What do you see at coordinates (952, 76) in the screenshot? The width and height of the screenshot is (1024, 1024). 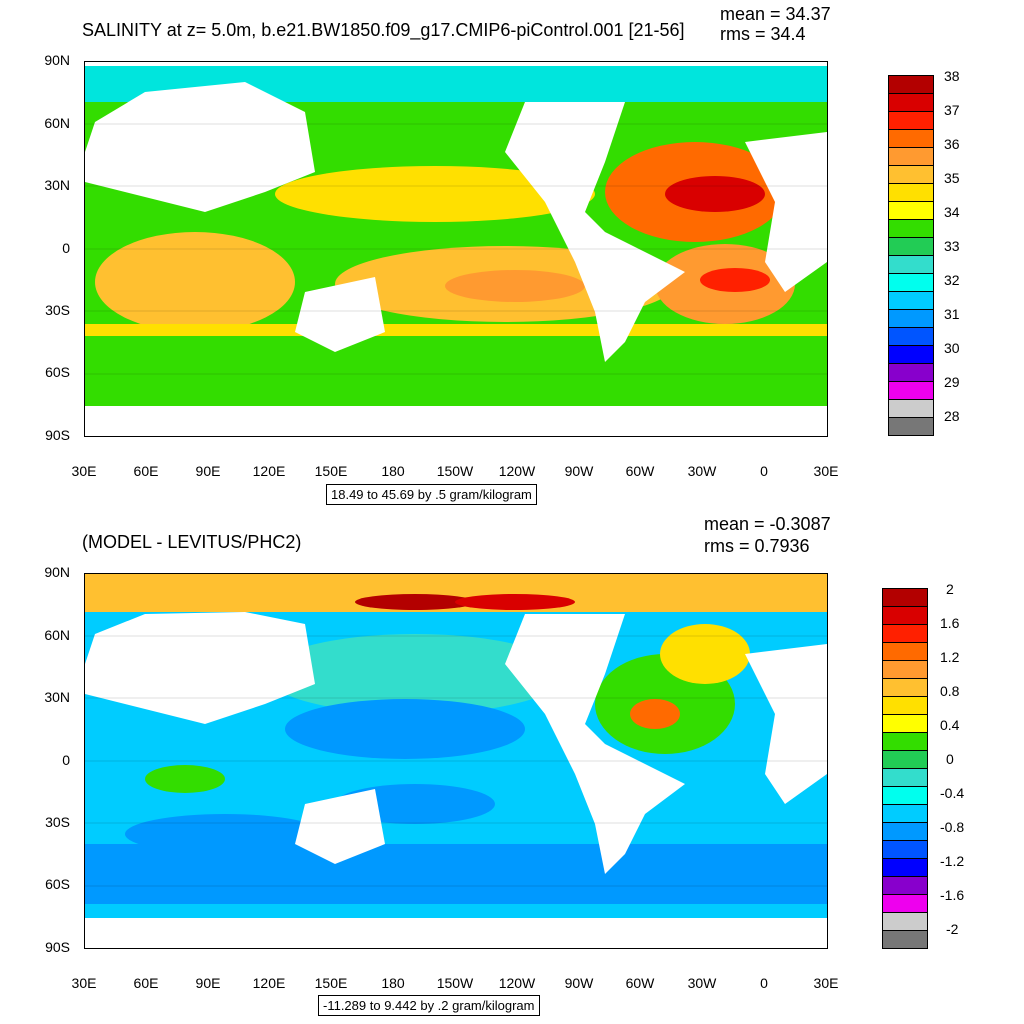 I see `colorbar-label: 38` at bounding box center [952, 76].